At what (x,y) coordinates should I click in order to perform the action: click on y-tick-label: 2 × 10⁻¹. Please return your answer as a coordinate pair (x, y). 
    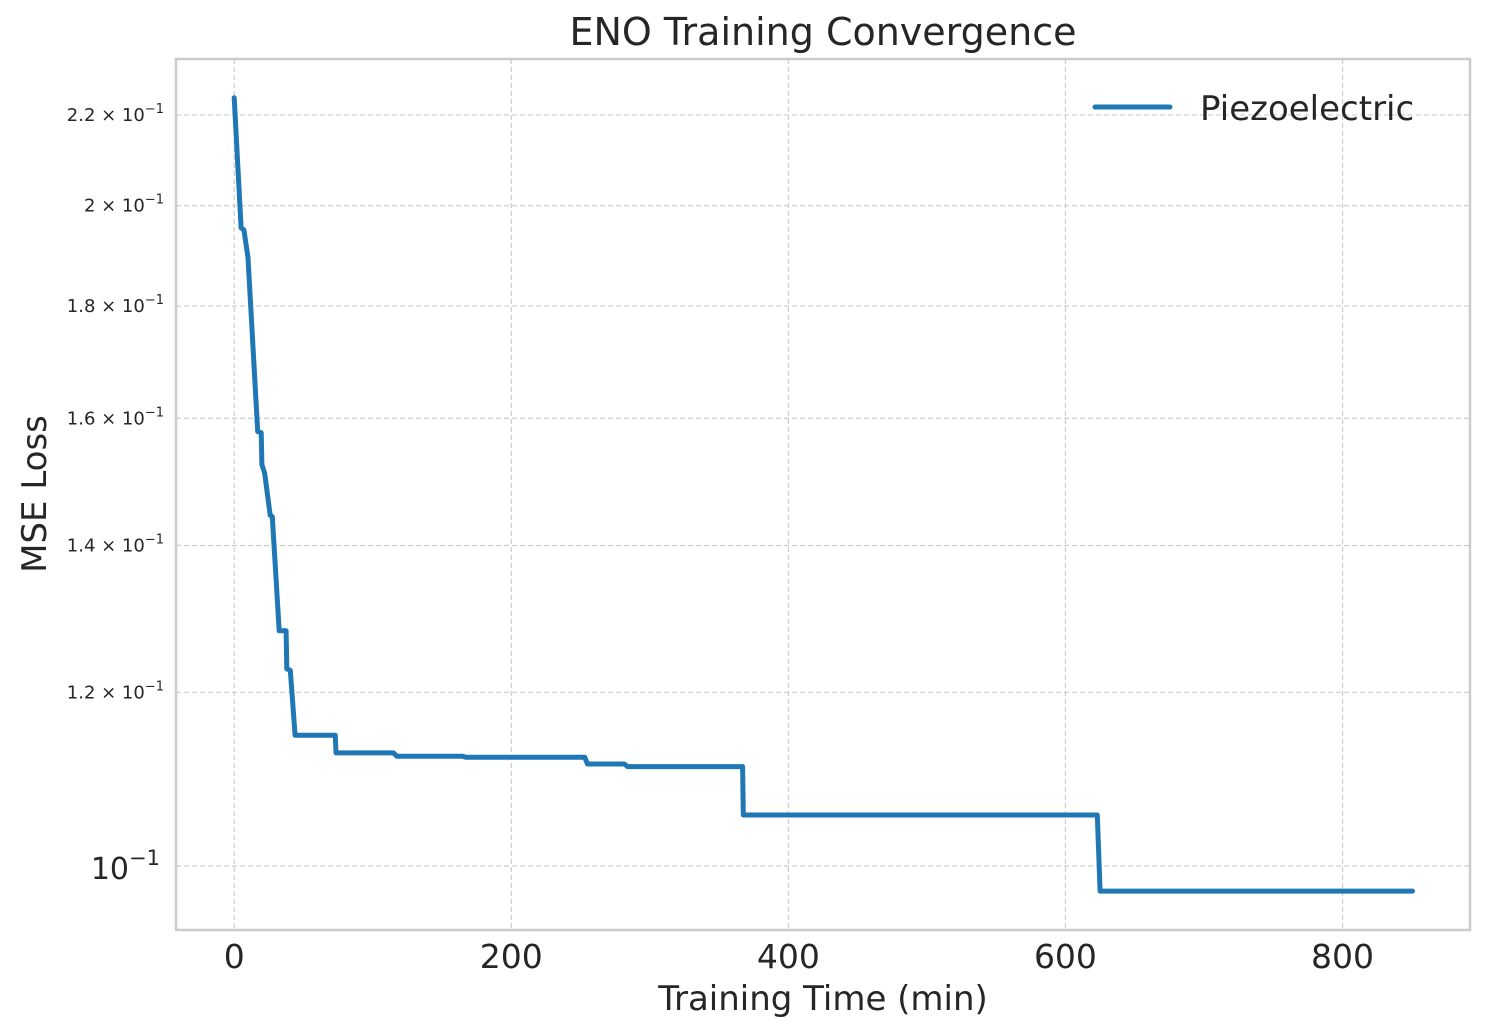
    Looking at the image, I should click on (124, 205).